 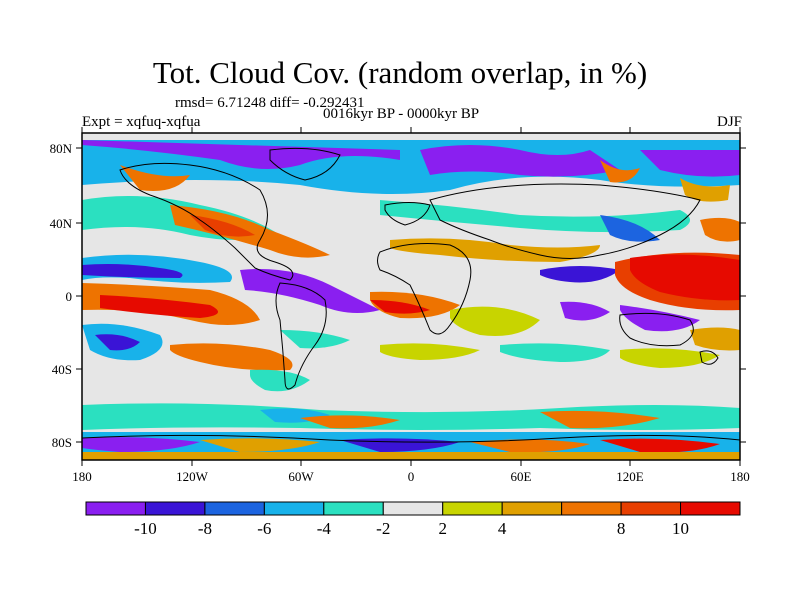 I want to click on lon-tick-label: 120E, so click(x=630, y=476).